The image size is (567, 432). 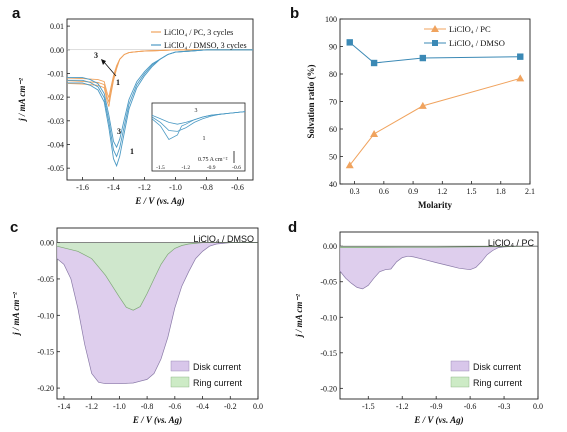 What do you see at coordinates (196, 111) in the screenshot?
I see `panel-a-inset-label-3: 3` at bounding box center [196, 111].